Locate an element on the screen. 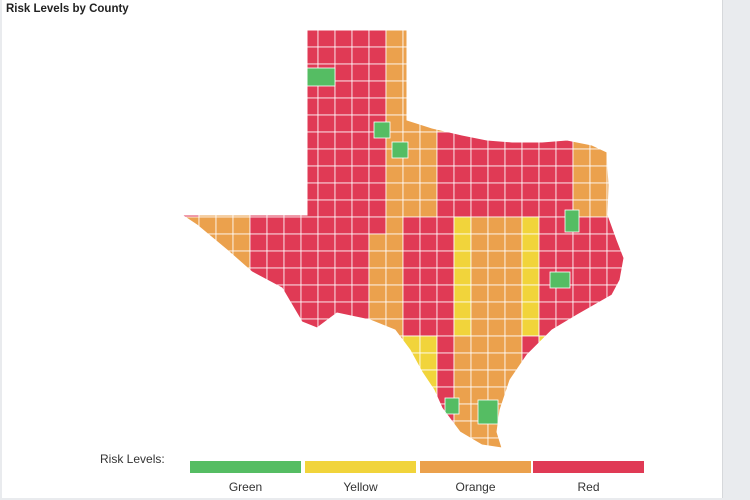 This screenshot has height=500, width=750. panel-title: Risk Levels by County is located at coordinates (67, 9).